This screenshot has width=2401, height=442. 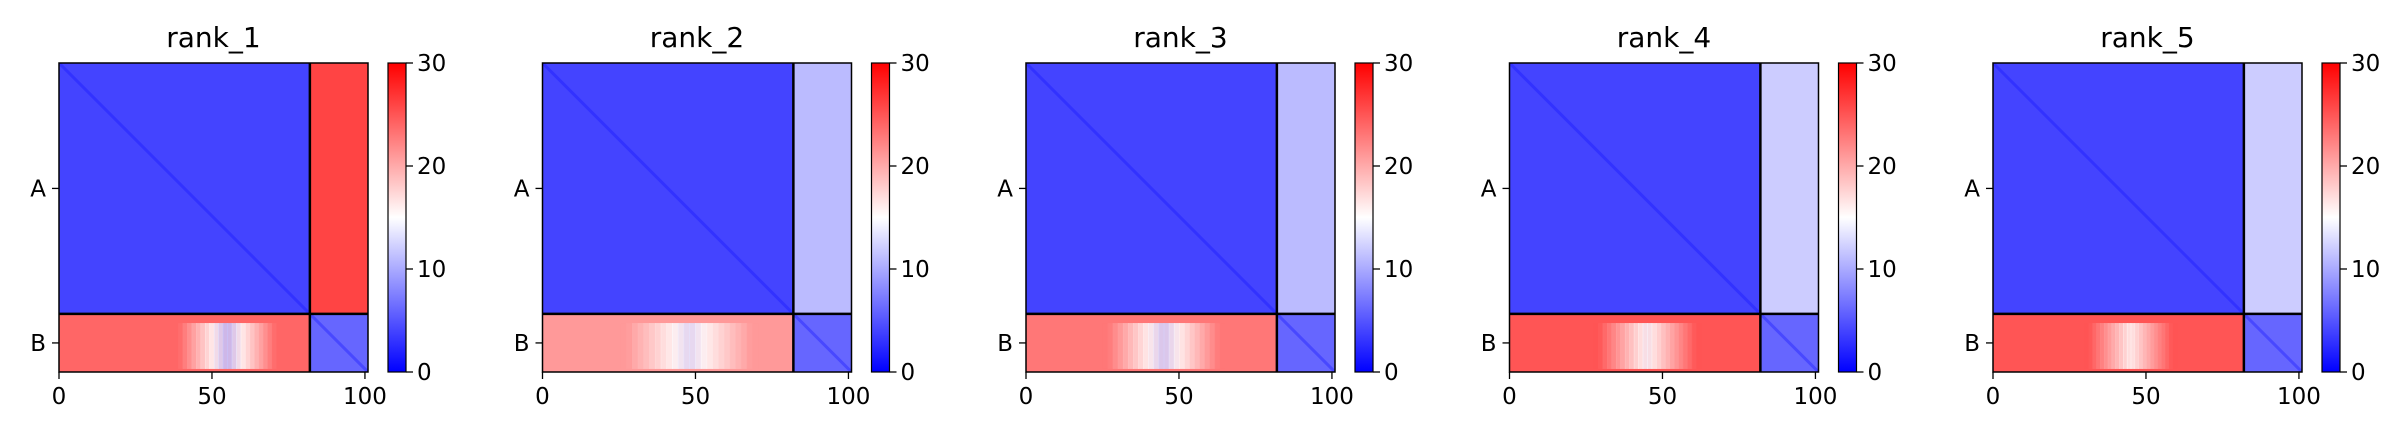 What do you see at coordinates (2358, 373) in the screenshot?
I see `colorbar-tick-label: 0` at bounding box center [2358, 373].